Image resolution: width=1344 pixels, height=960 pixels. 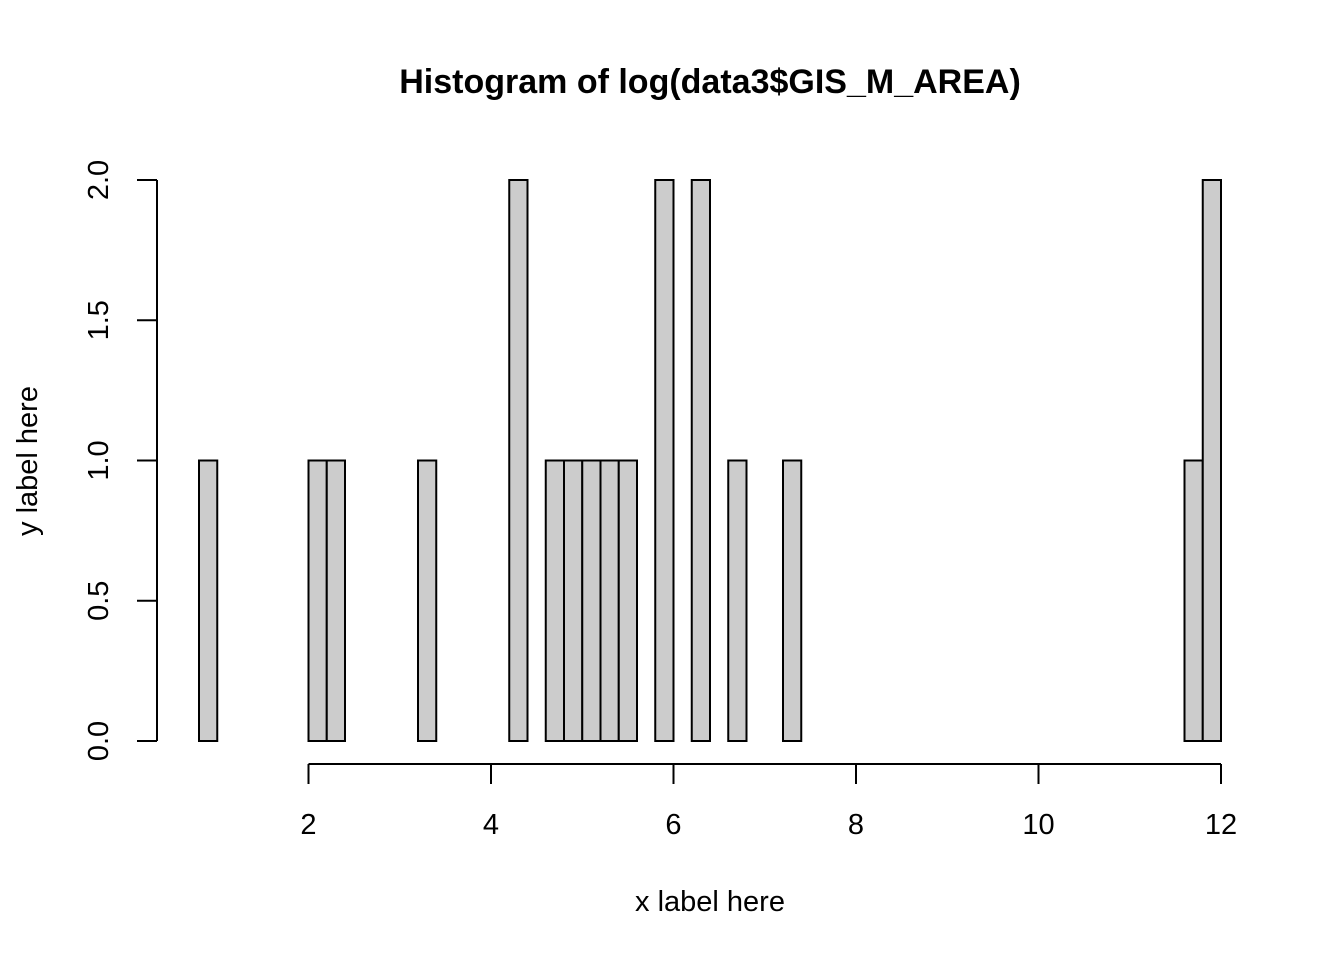 What do you see at coordinates (710, 82) in the screenshot?
I see `chart-title: Histogram of log(data3$GIS_M_AREA)` at bounding box center [710, 82].